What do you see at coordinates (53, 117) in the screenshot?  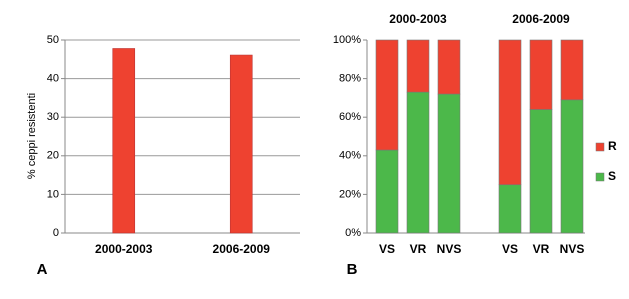 I see `y-tick-label: 30` at bounding box center [53, 117].